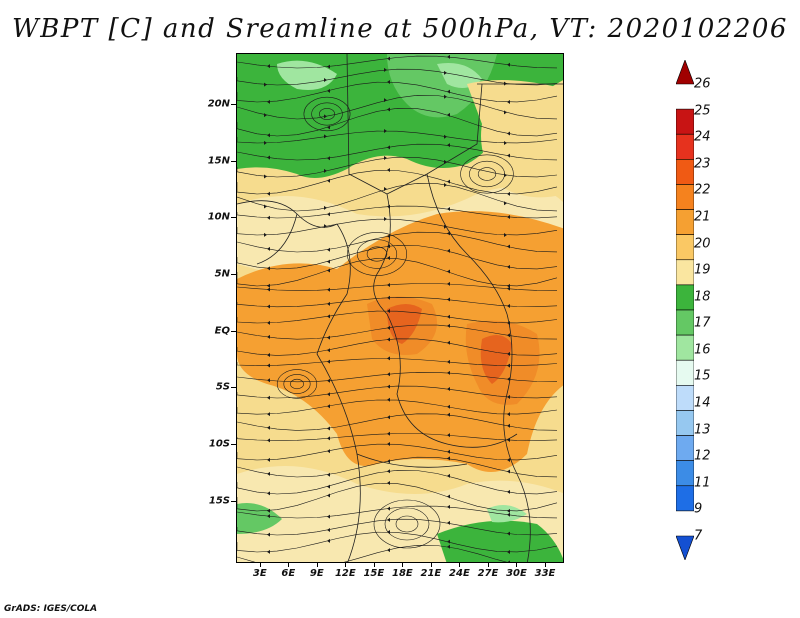  What do you see at coordinates (702, 217) in the screenshot?
I see `colorbar-label: 21` at bounding box center [702, 217].